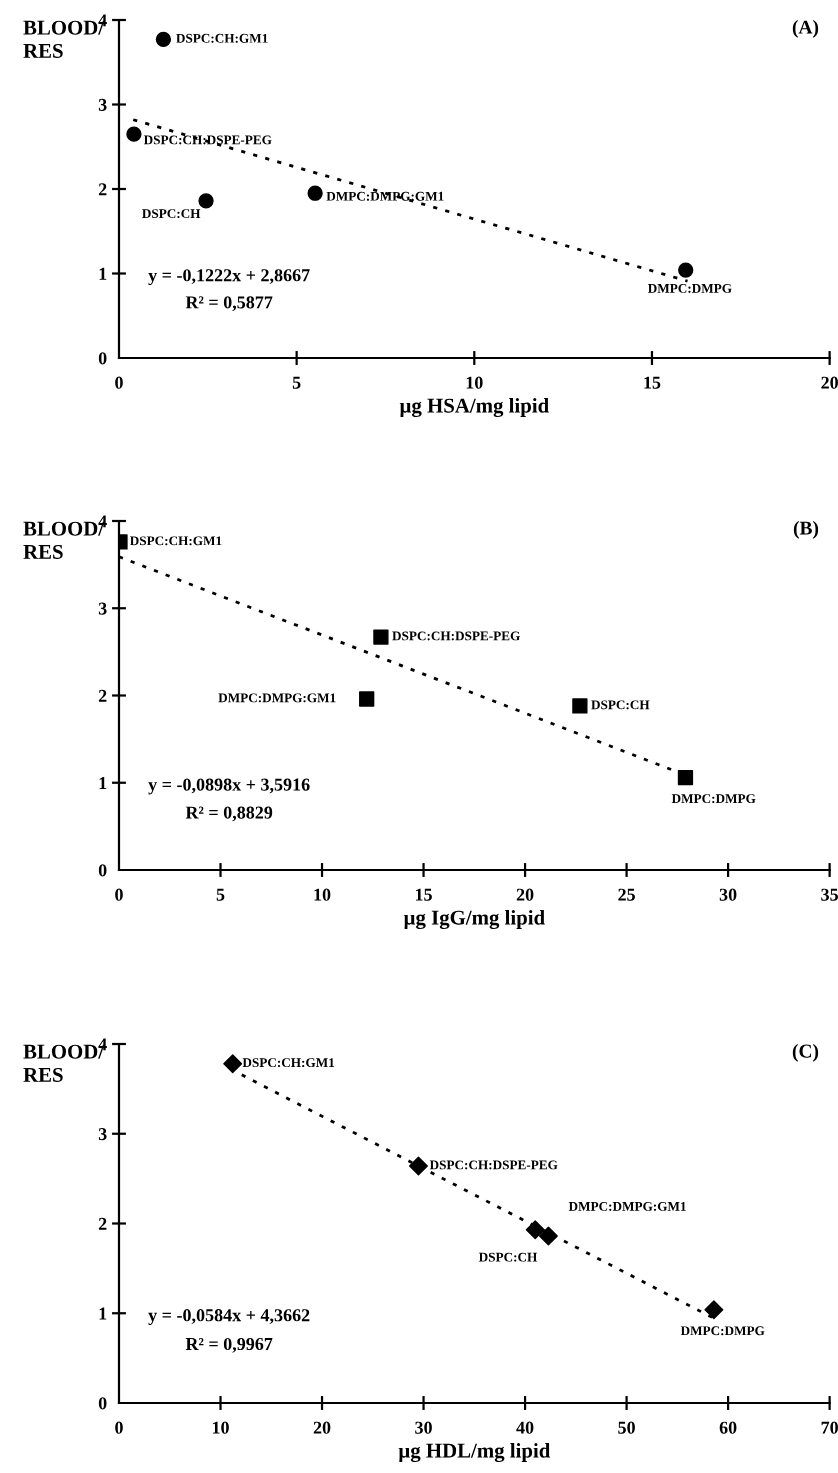  I want to click on x-tick-label: 35, so click(829, 894).